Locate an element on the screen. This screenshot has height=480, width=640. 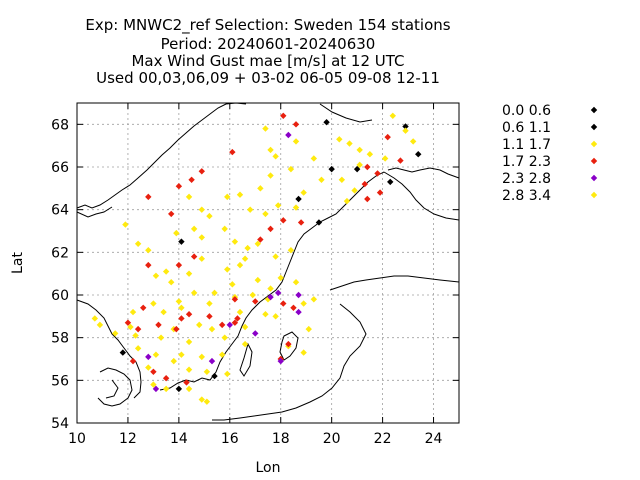
legend-label: 1.1 1.7 is located at coordinates (526, 145).